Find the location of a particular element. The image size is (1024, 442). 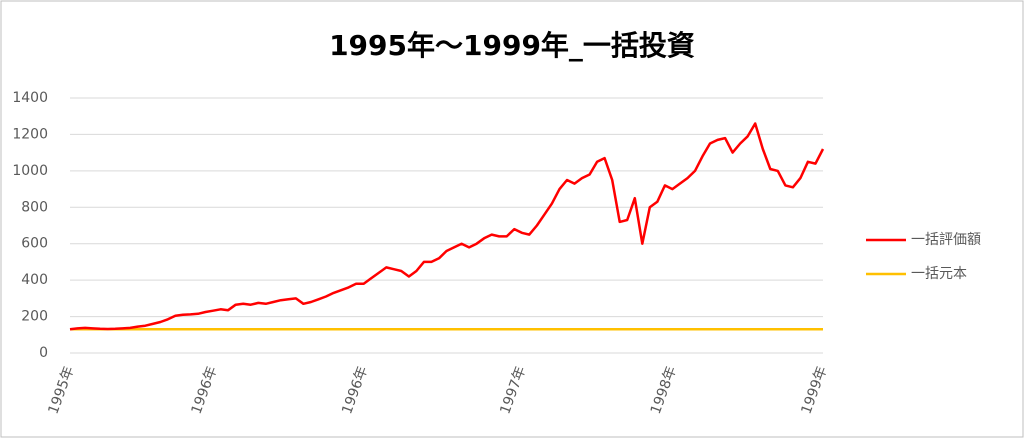

y-tick-label: 1200 is located at coordinates (30, 134).